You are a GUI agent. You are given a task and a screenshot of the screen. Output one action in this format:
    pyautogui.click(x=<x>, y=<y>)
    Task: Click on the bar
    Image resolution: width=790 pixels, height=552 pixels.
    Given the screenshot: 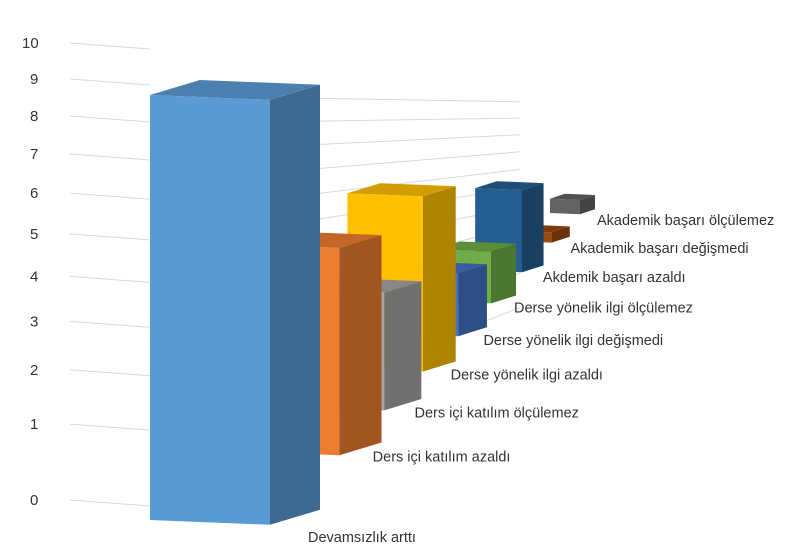 What is the action you would take?
    pyautogui.click(x=572, y=204)
    